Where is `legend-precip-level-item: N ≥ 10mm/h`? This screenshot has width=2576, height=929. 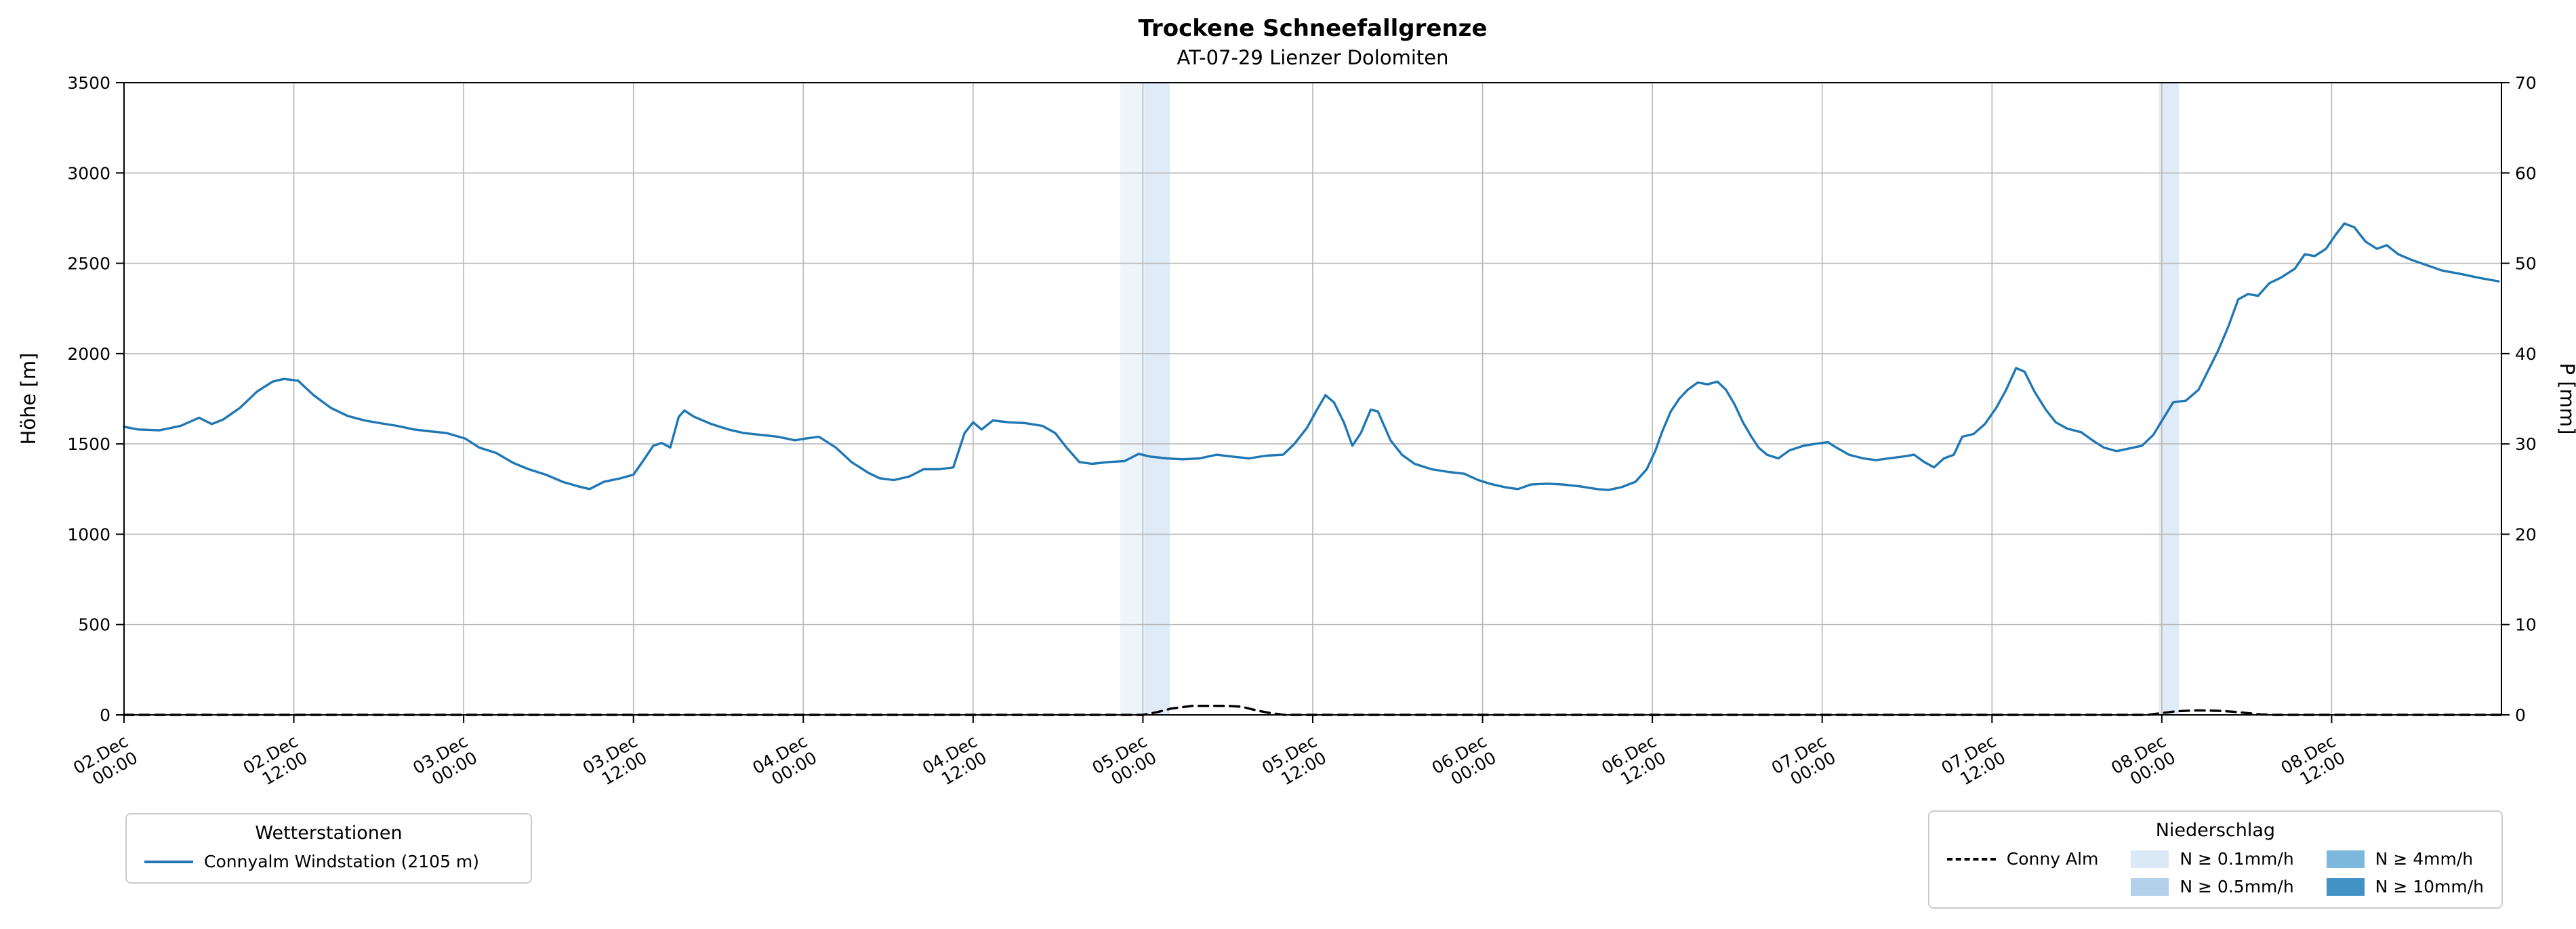
legend-precip-level-item: N ≥ 10mm/h is located at coordinates (2405, 886).